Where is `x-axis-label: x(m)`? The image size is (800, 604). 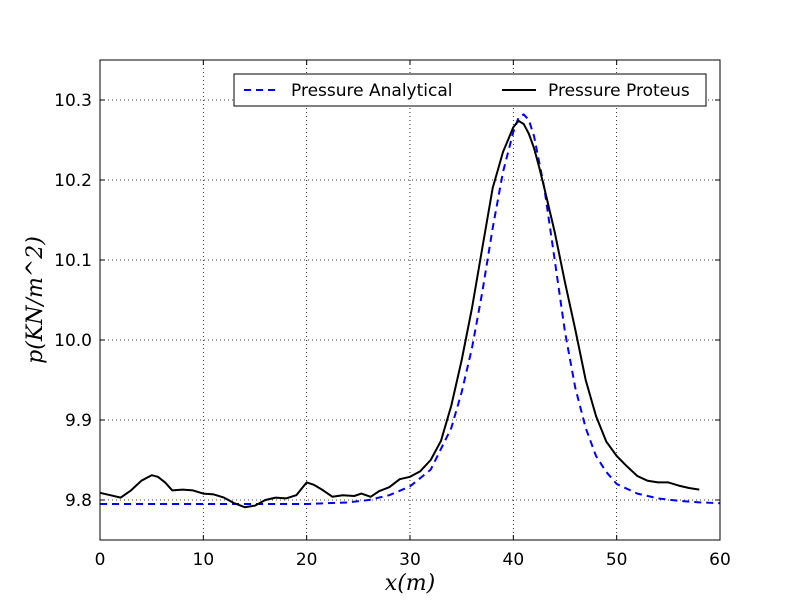
x-axis-label: x(m) is located at coordinates (410, 583).